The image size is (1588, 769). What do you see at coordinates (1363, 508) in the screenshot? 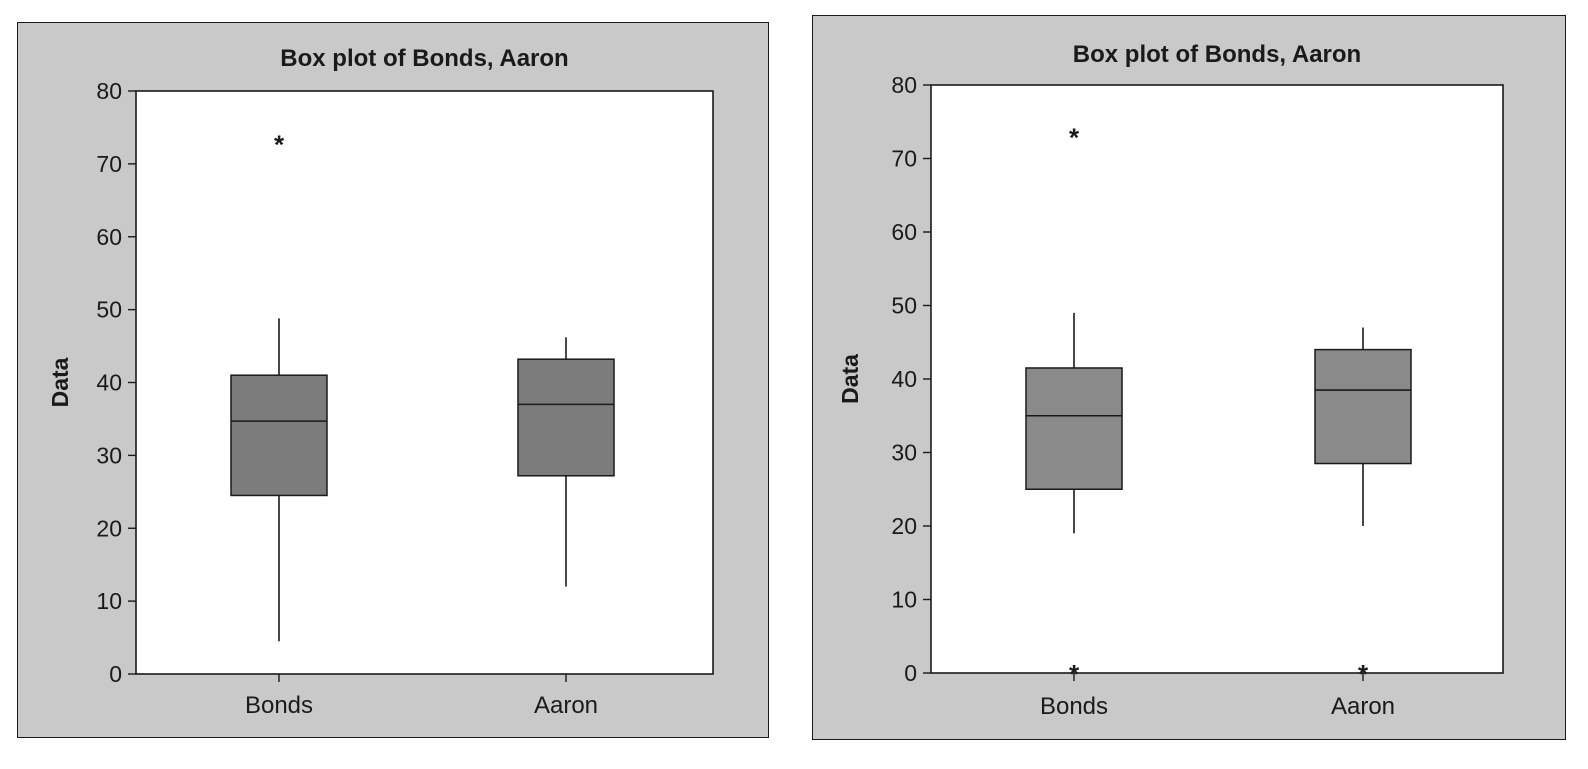
I see `box-aaron: *` at bounding box center [1363, 508].